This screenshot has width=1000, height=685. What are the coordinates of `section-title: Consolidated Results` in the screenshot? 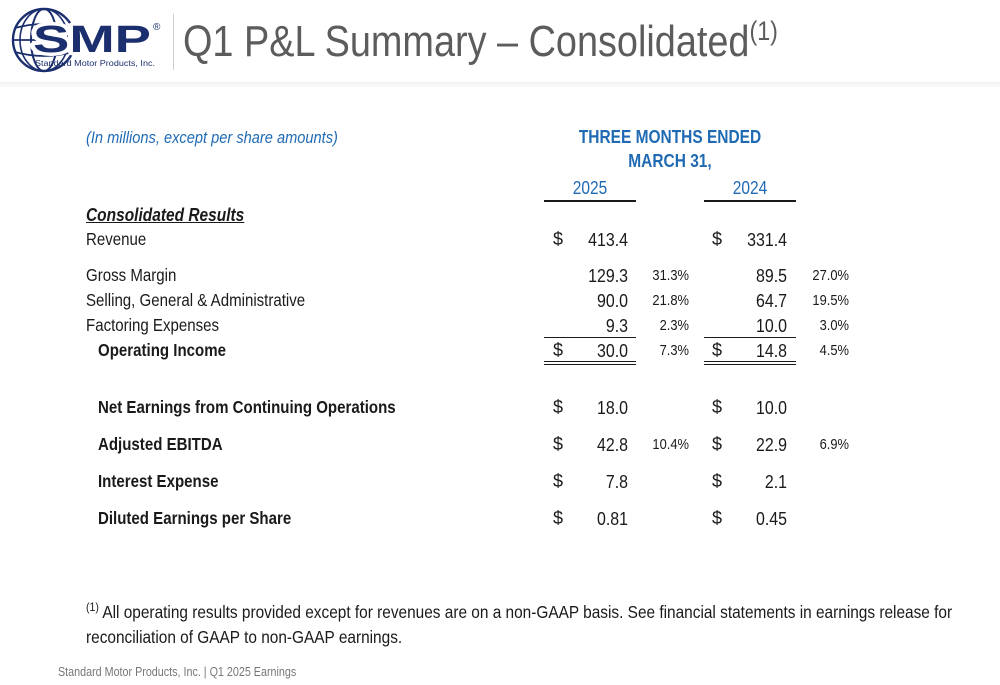 It's located at (165, 215).